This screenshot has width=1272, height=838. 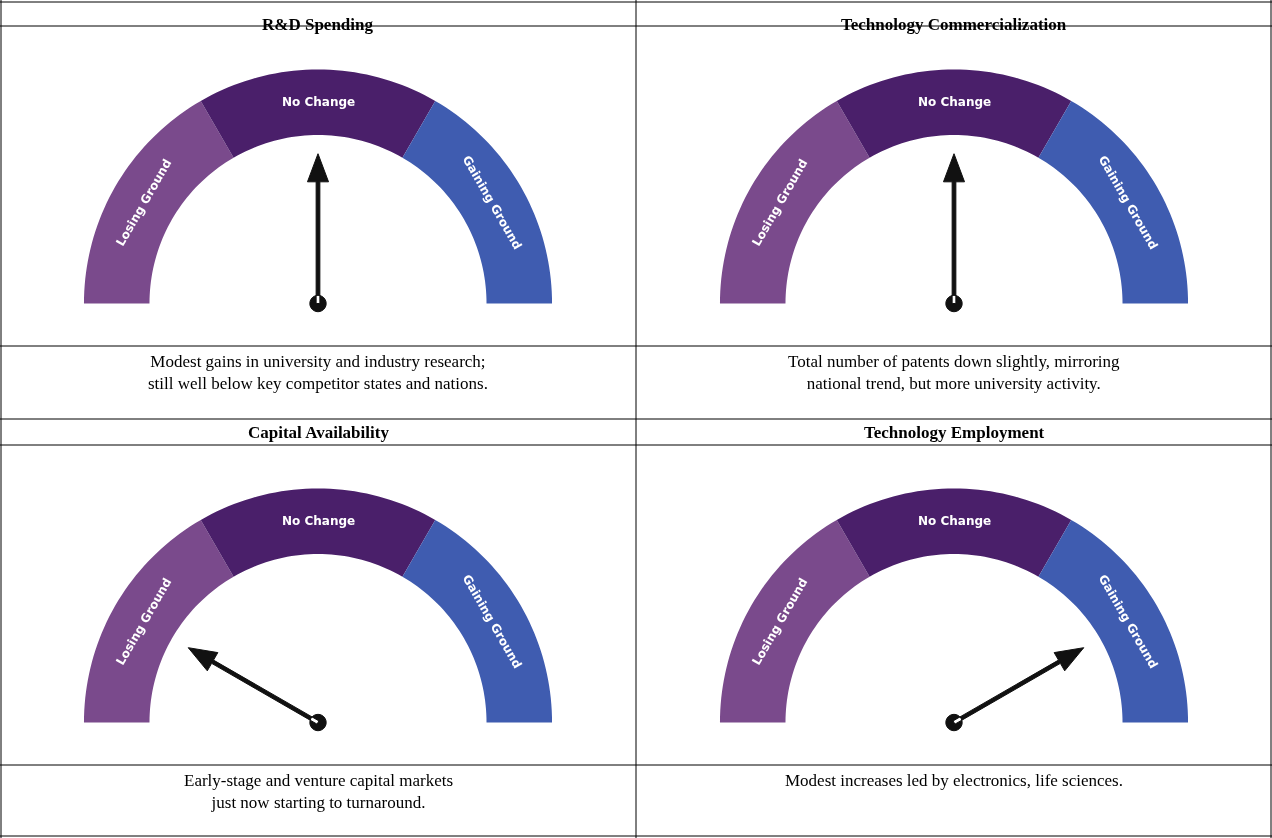 What do you see at coordinates (954, 373) in the screenshot?
I see `text: Total number of patents down slightly, mirroring national trend, but more university activity.` at bounding box center [954, 373].